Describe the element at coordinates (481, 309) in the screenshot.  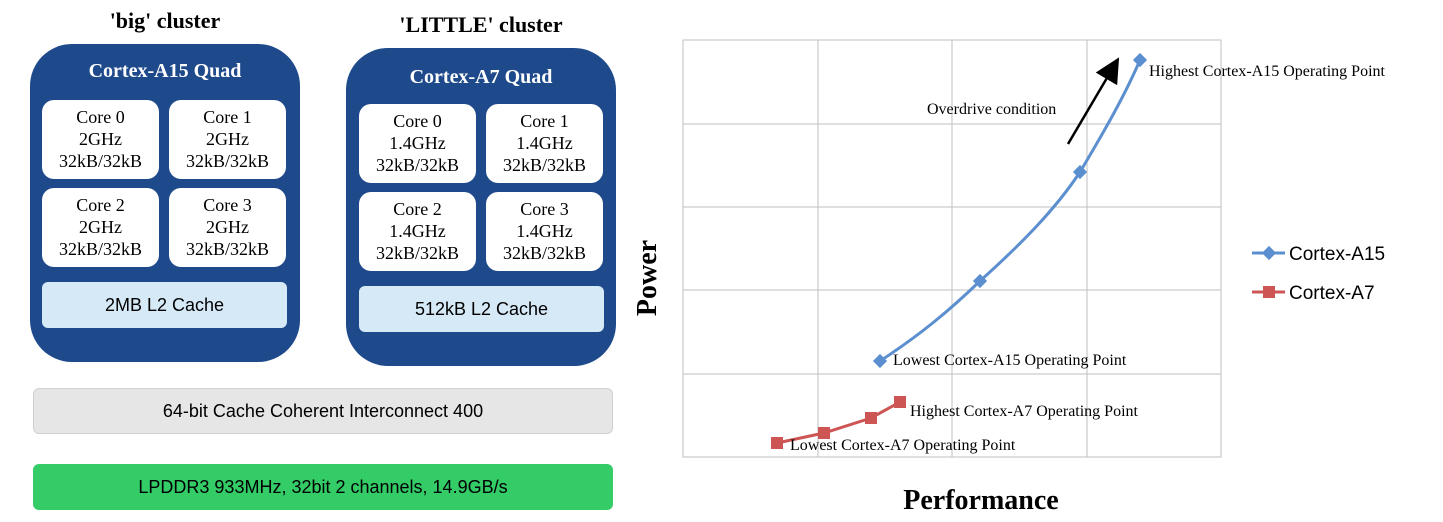
I see `little-l2-cache: 512kB L2 Cache` at that location.